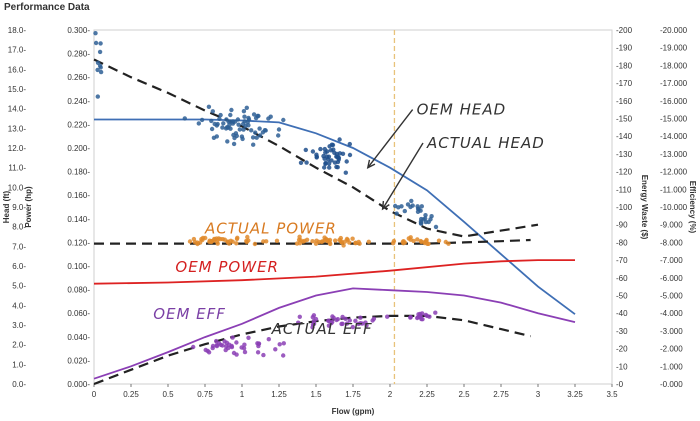 The image size is (700, 421). I want to click on energy-waste-tick-label: -130, so click(624, 154).